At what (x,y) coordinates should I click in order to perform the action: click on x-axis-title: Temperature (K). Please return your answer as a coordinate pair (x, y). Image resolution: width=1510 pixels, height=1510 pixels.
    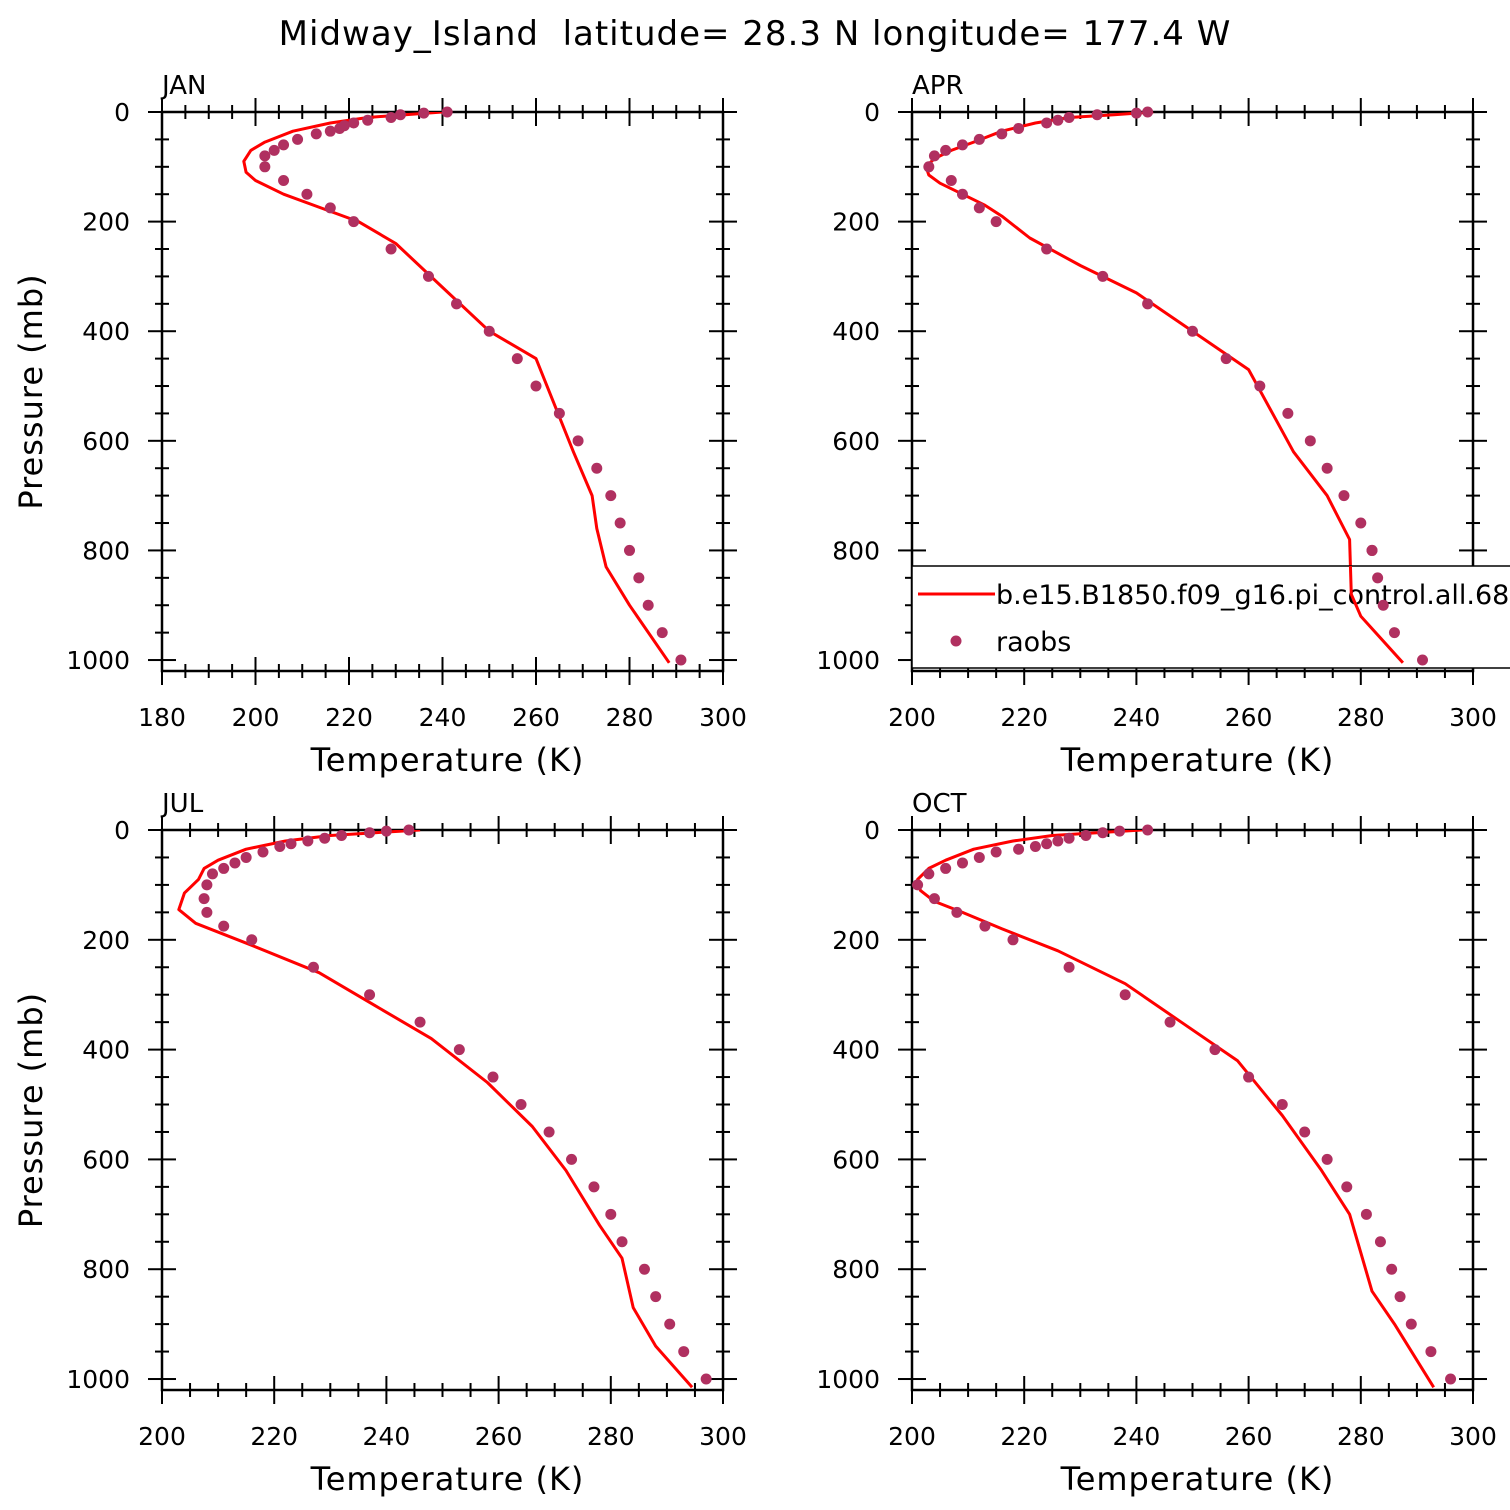
    Looking at the image, I should click on (447, 760).